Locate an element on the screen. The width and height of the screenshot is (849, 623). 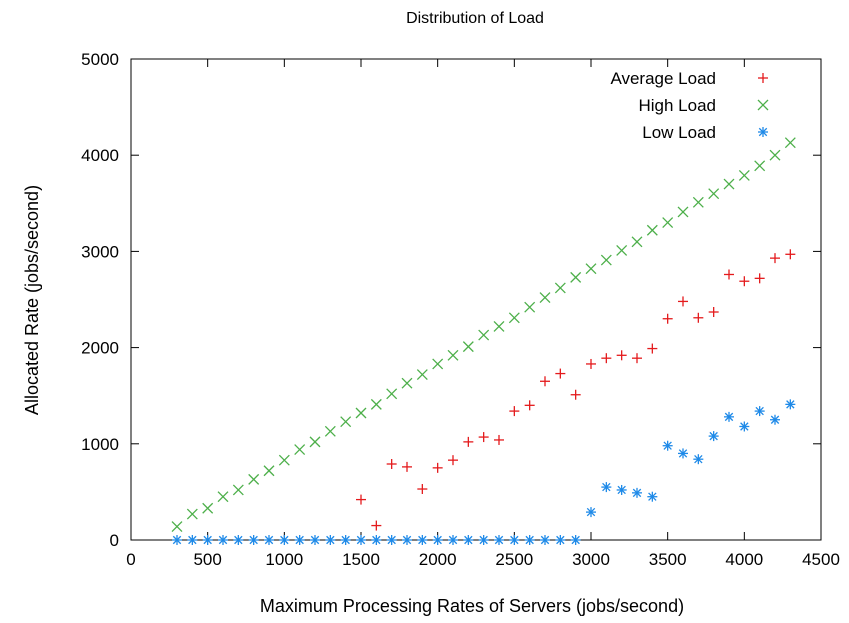
x-tick-label: 3000 is located at coordinates (591, 559).